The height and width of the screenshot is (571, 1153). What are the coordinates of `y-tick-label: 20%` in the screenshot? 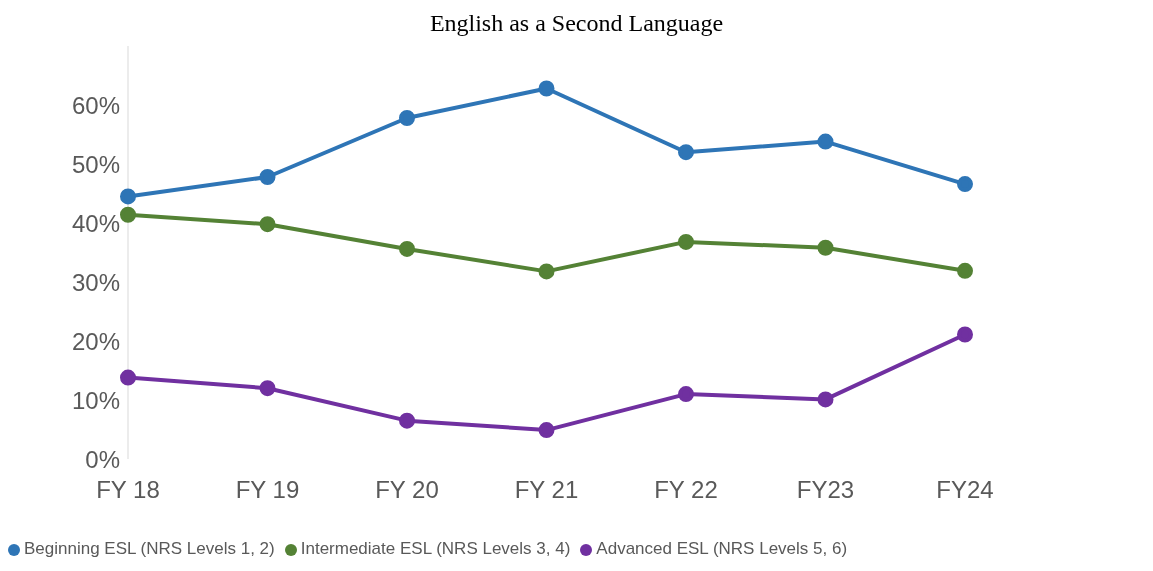 It's located at (95, 341).